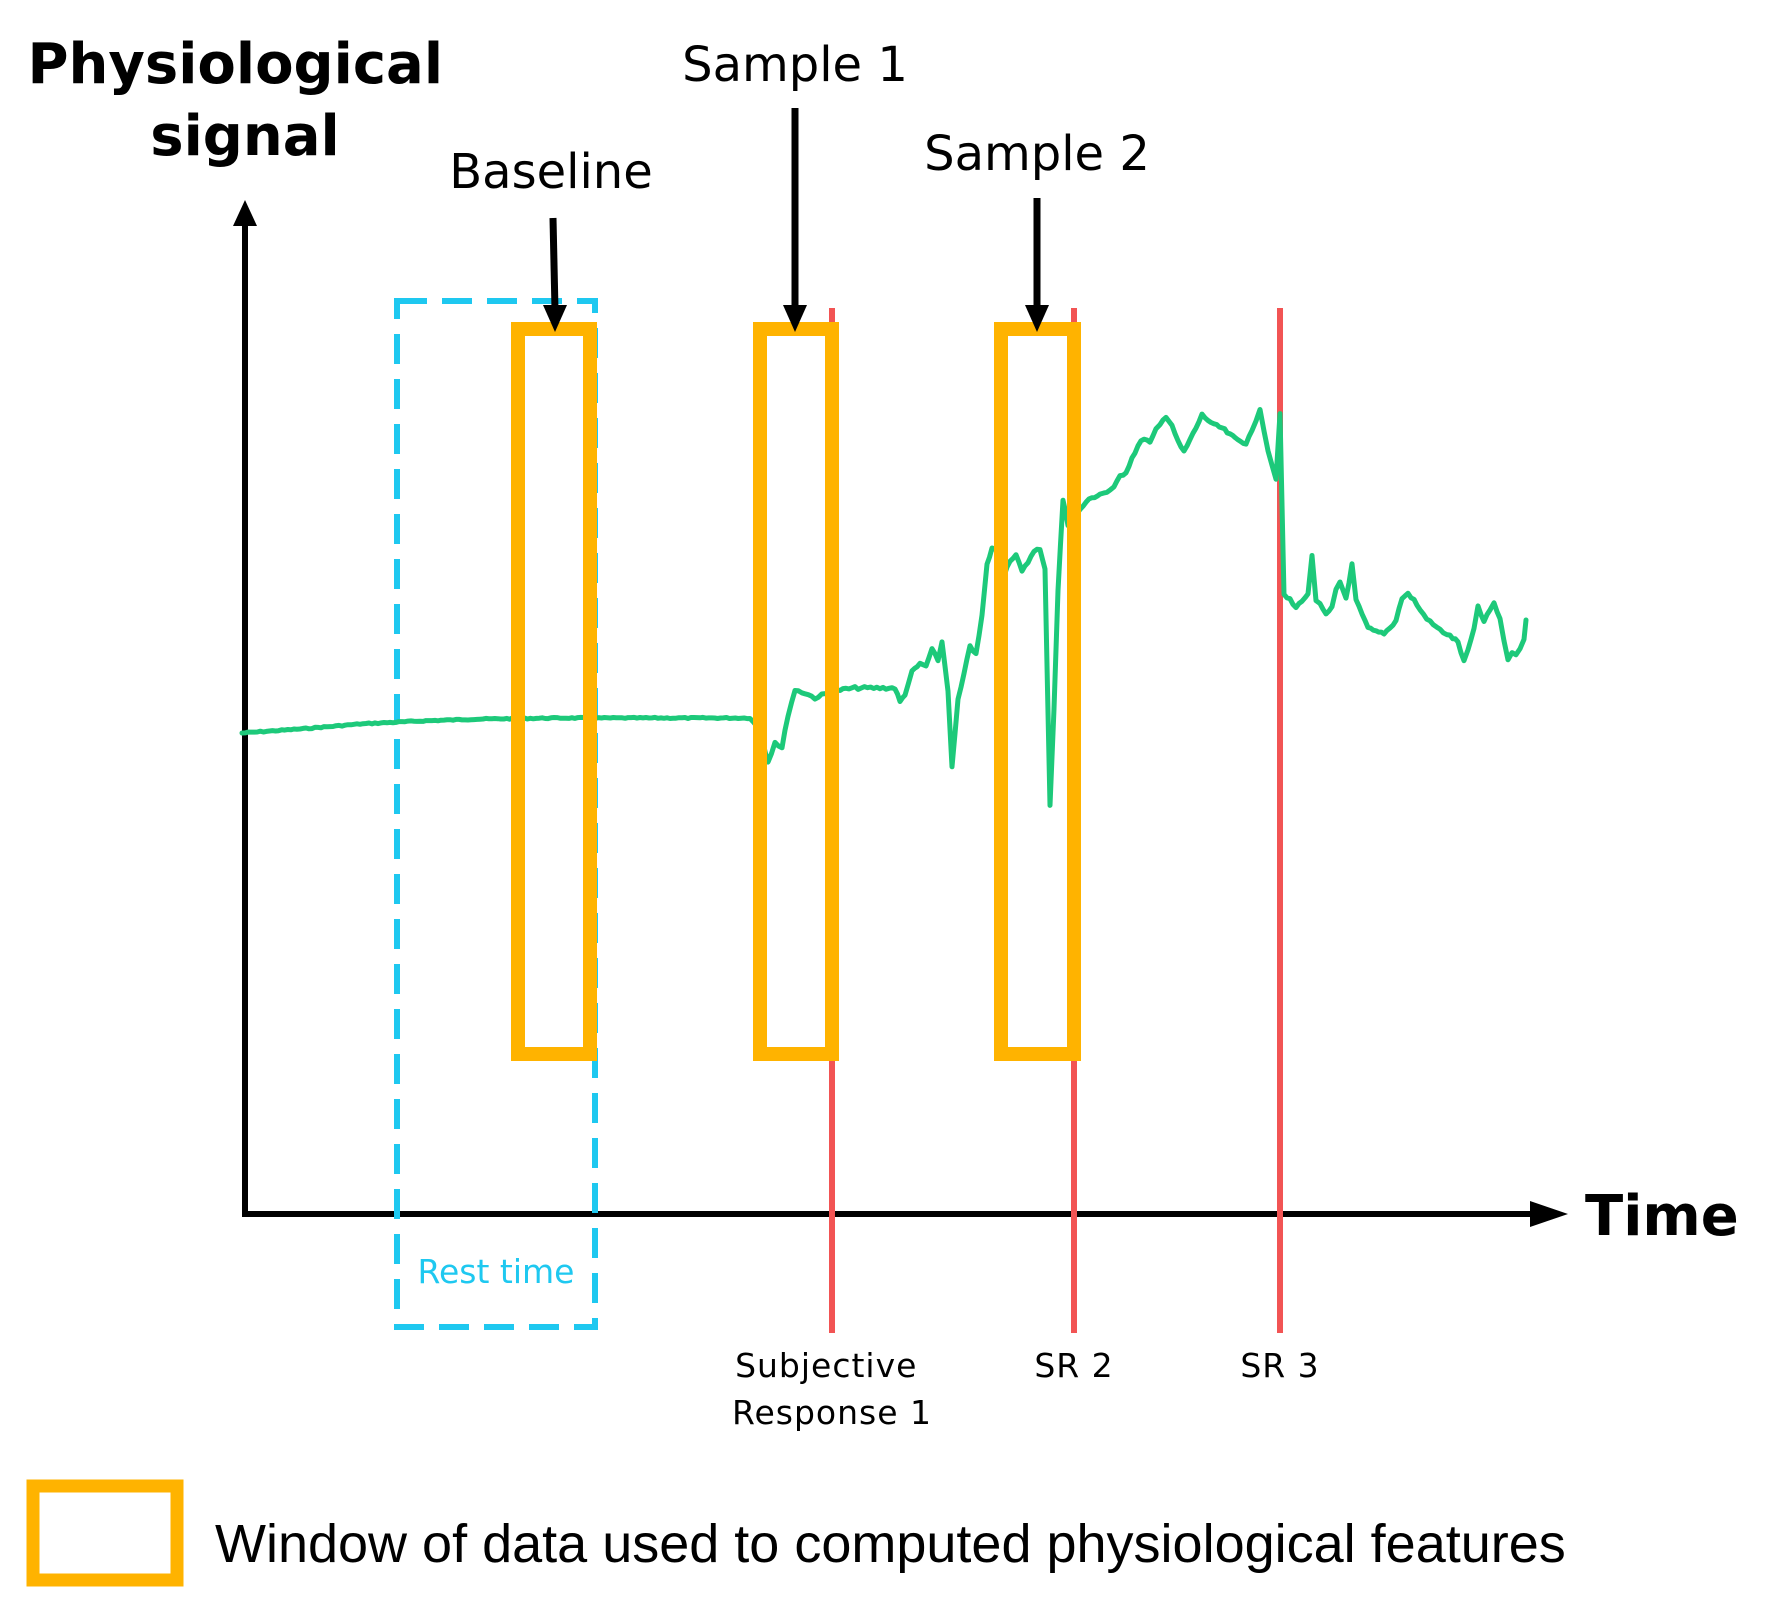  I want to click on sample2-label: Sample 2, so click(1037, 154).